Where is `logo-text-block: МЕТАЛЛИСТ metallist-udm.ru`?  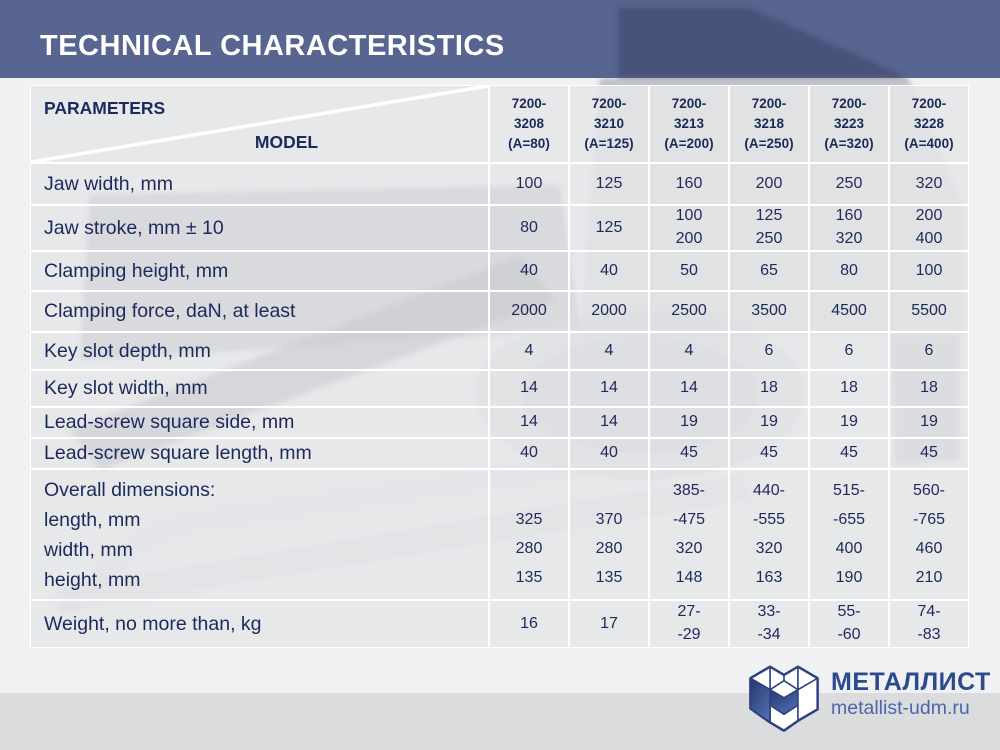 logo-text-block: МЕТАЛЛИСТ metallist-udm.ru is located at coordinates (911, 699).